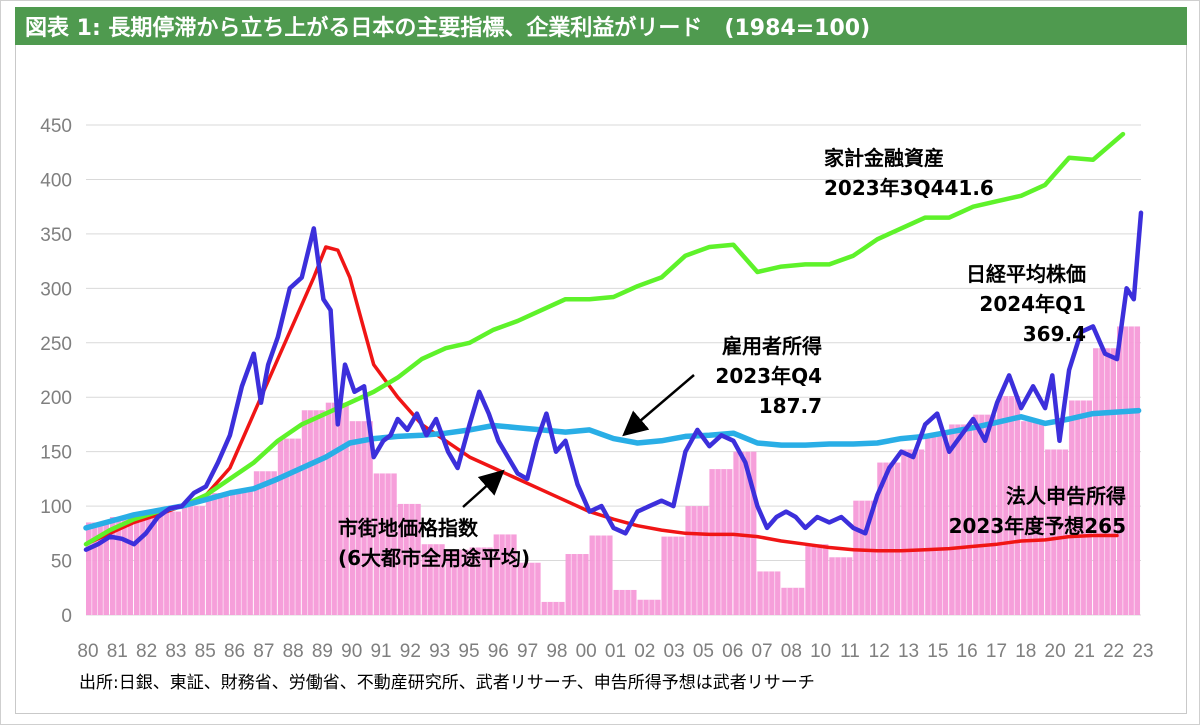 This screenshot has width=1200, height=725. What do you see at coordinates (884, 158) in the screenshot?
I see `annotation-household-assets-line: 家計金融資産` at bounding box center [884, 158].